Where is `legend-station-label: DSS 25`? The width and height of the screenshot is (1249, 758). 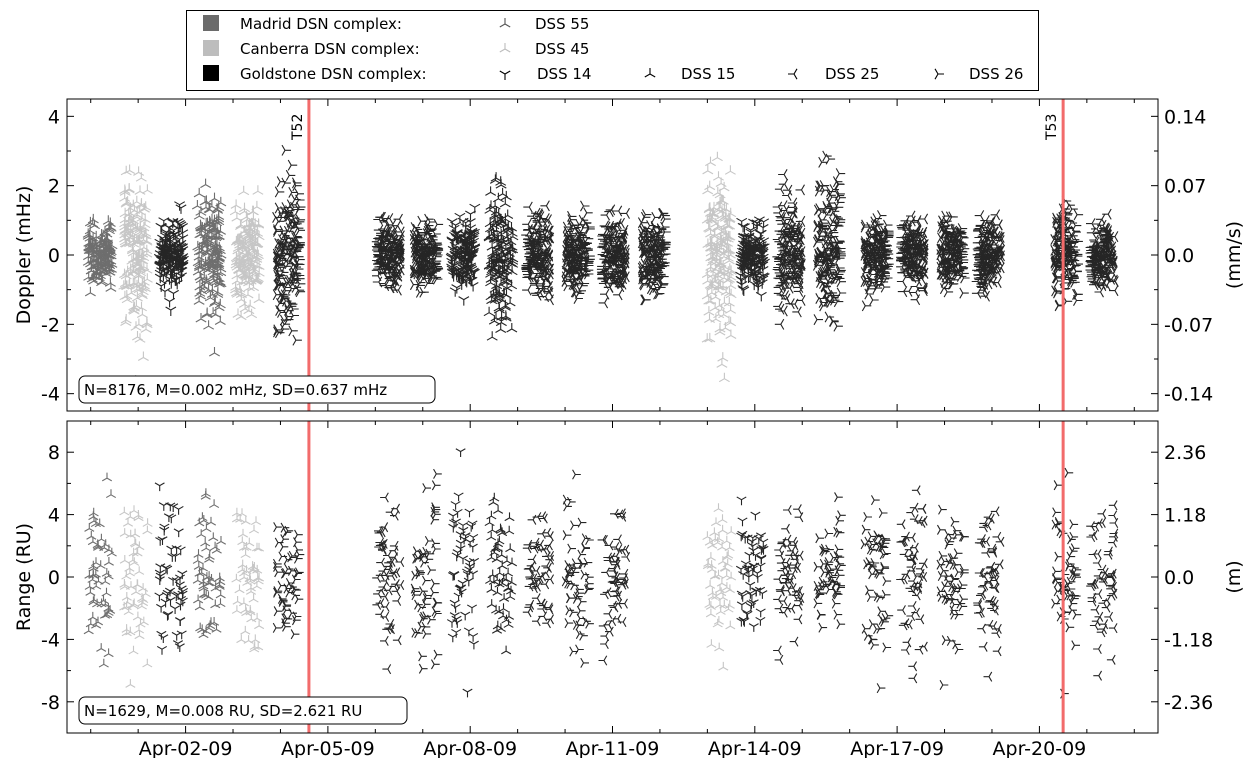 legend-station-label: DSS 25 is located at coordinates (852, 74).